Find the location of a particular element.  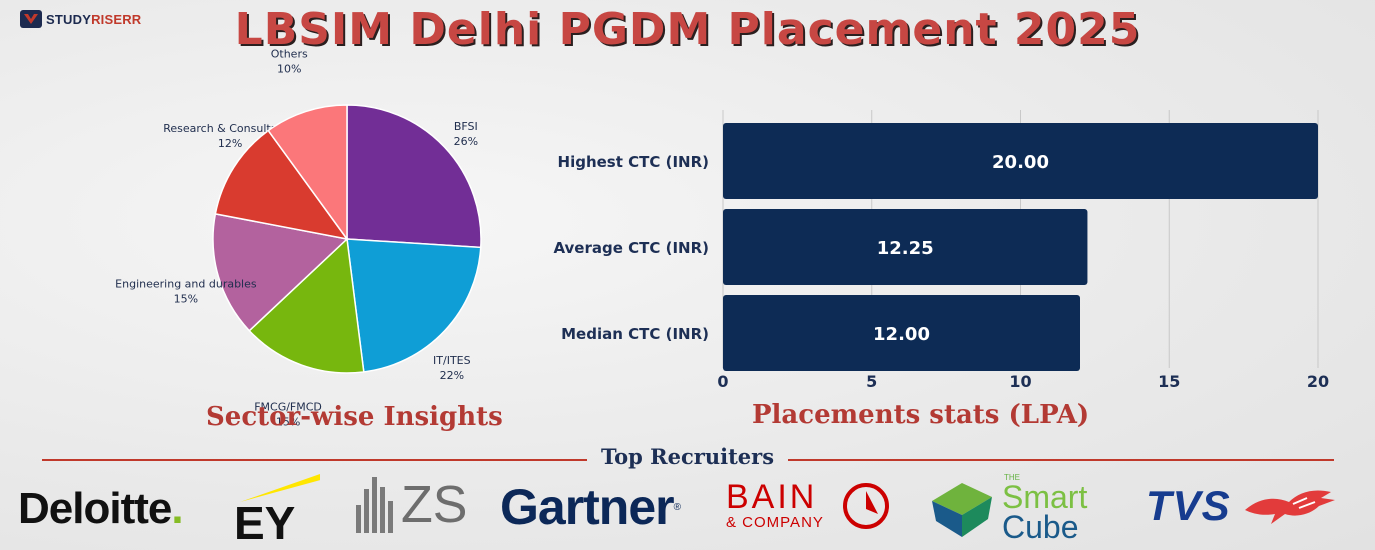

studyriserr-logo: STUDYRISERR is located at coordinates (80, 19).